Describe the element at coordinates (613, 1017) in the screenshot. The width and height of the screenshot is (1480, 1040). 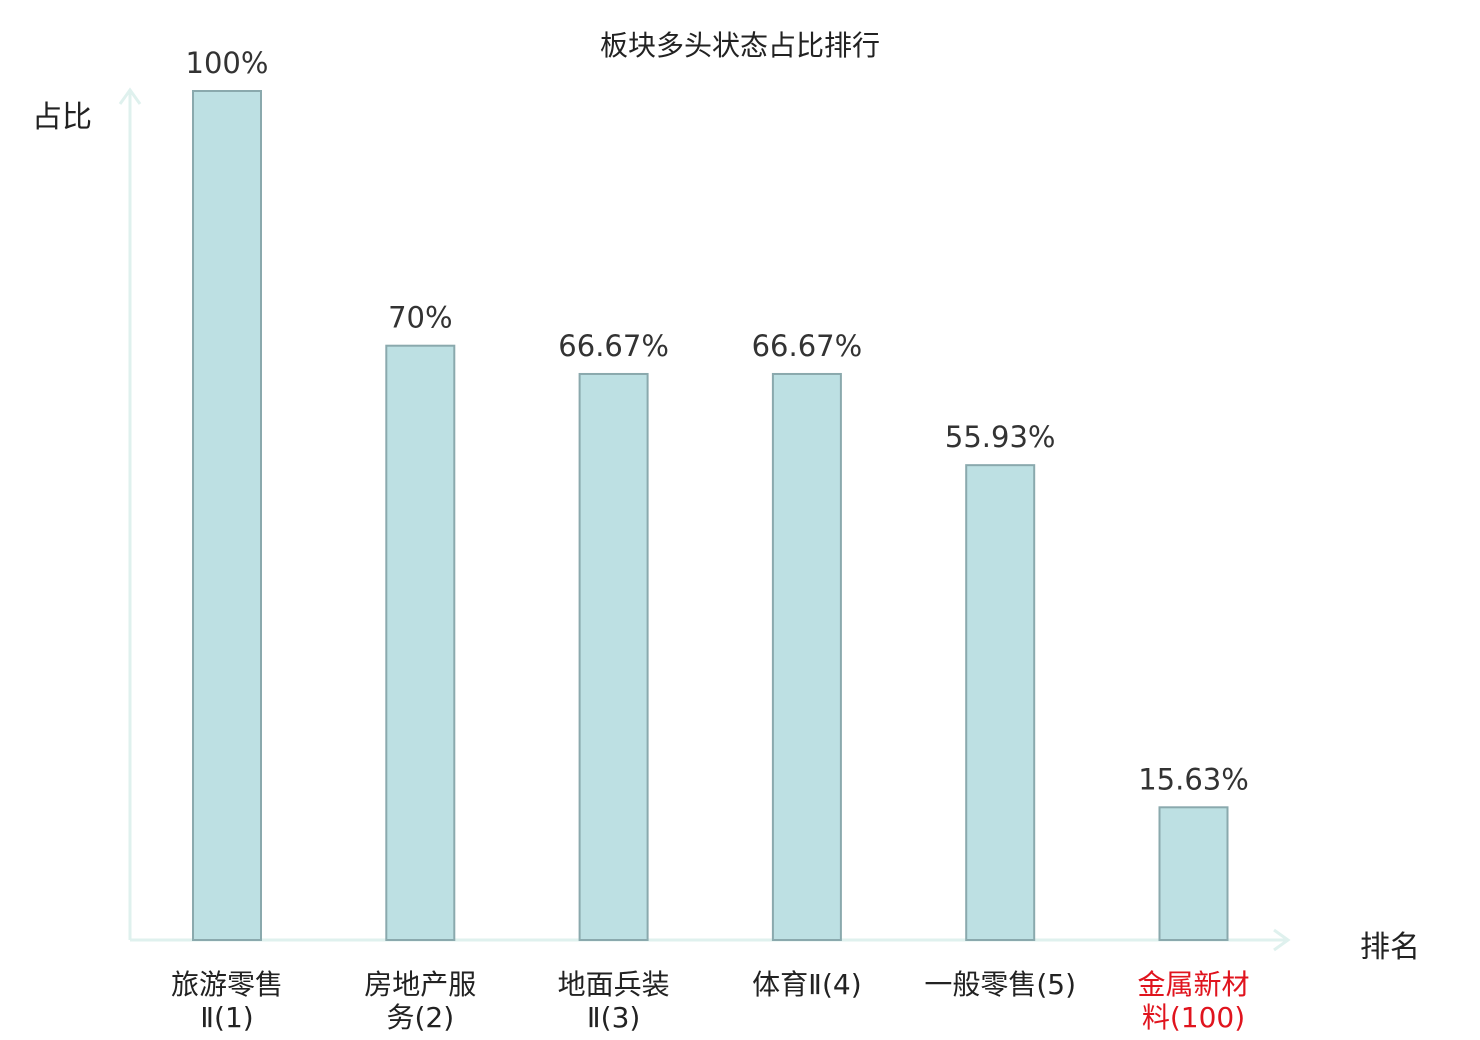
I see `x-tick-label: Ⅱ(3)` at that location.